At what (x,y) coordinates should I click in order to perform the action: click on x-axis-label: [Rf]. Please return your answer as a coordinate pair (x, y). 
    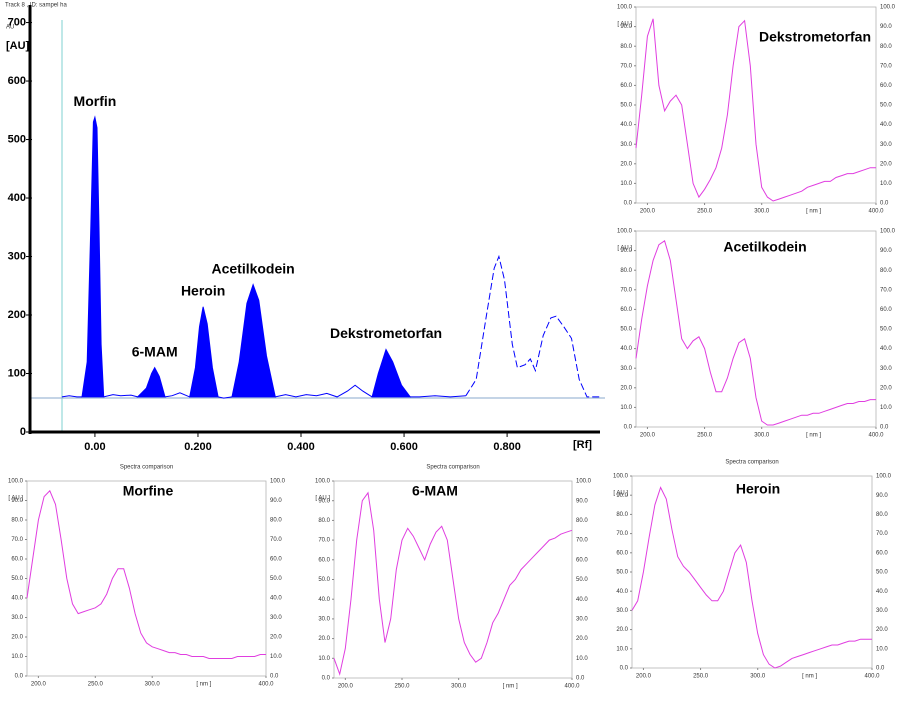
    Looking at the image, I should click on (582, 445).